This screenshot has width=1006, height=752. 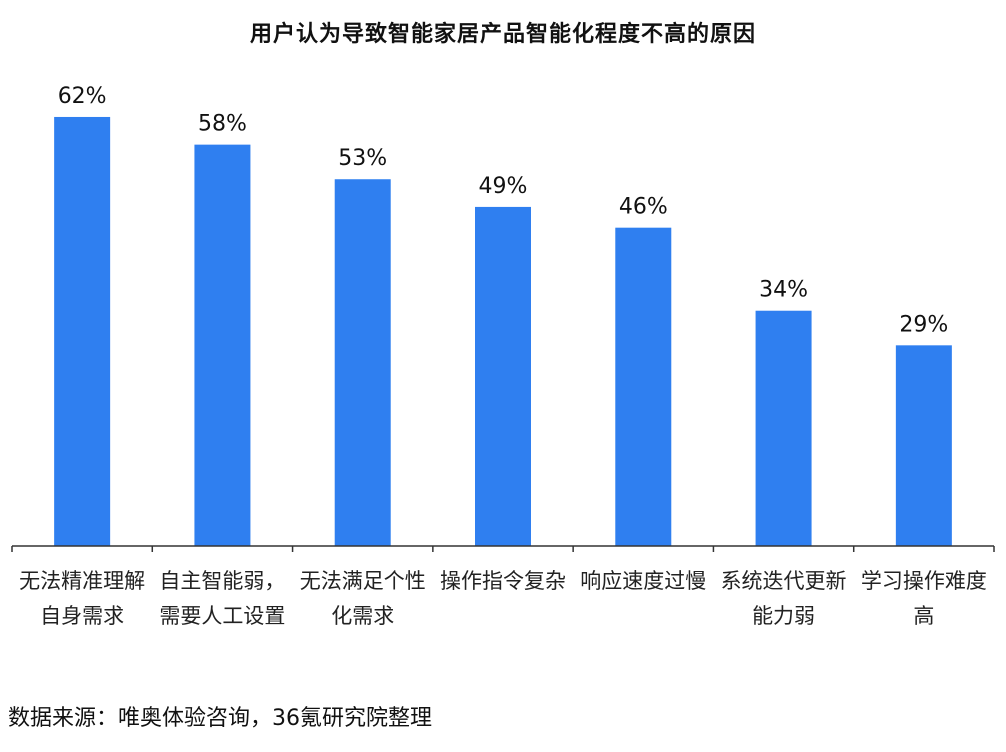 I want to click on category-label: 学习操作难度高, so click(x=923, y=598).